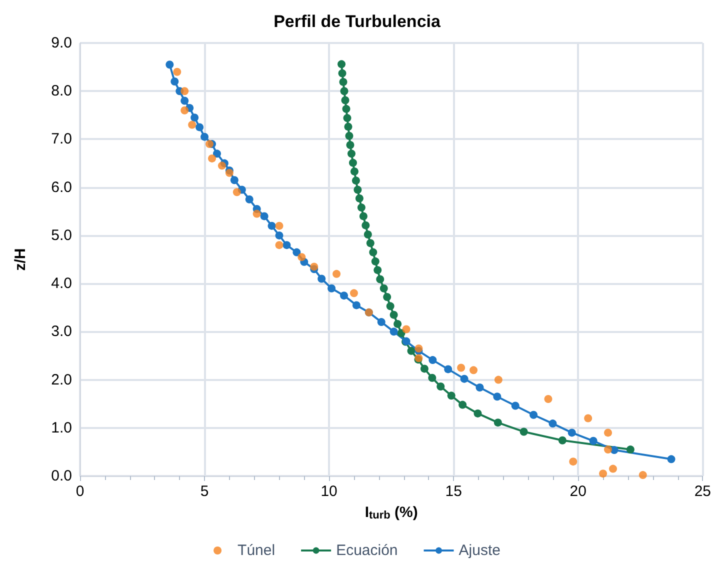 This screenshot has width=714, height=571. What do you see at coordinates (329, 491) in the screenshot?
I see `x-tick-label: 10` at bounding box center [329, 491].